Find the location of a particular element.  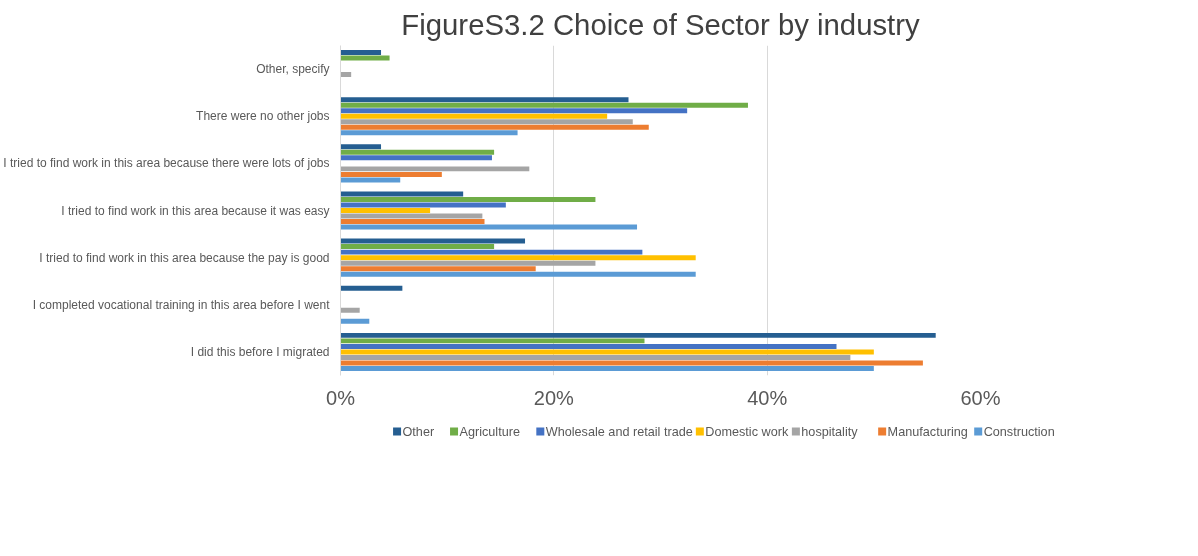

y-tick-label: I tried to find work in this area because it was easy is located at coordinates (195, 210).